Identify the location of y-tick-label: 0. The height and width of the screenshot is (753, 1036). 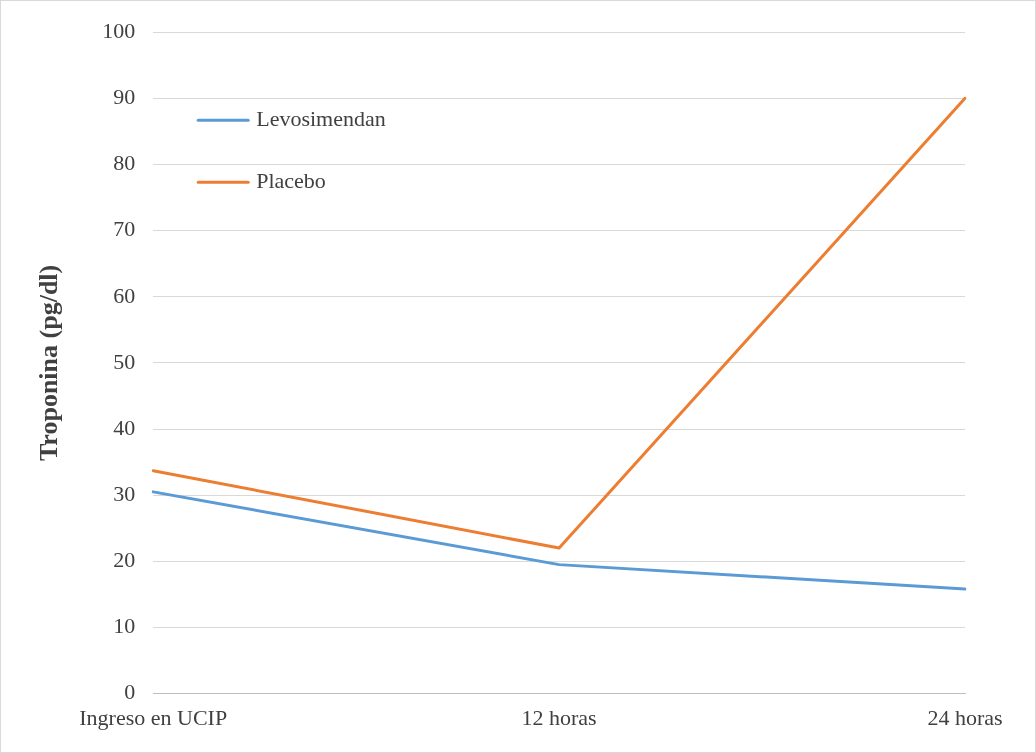
(130, 692).